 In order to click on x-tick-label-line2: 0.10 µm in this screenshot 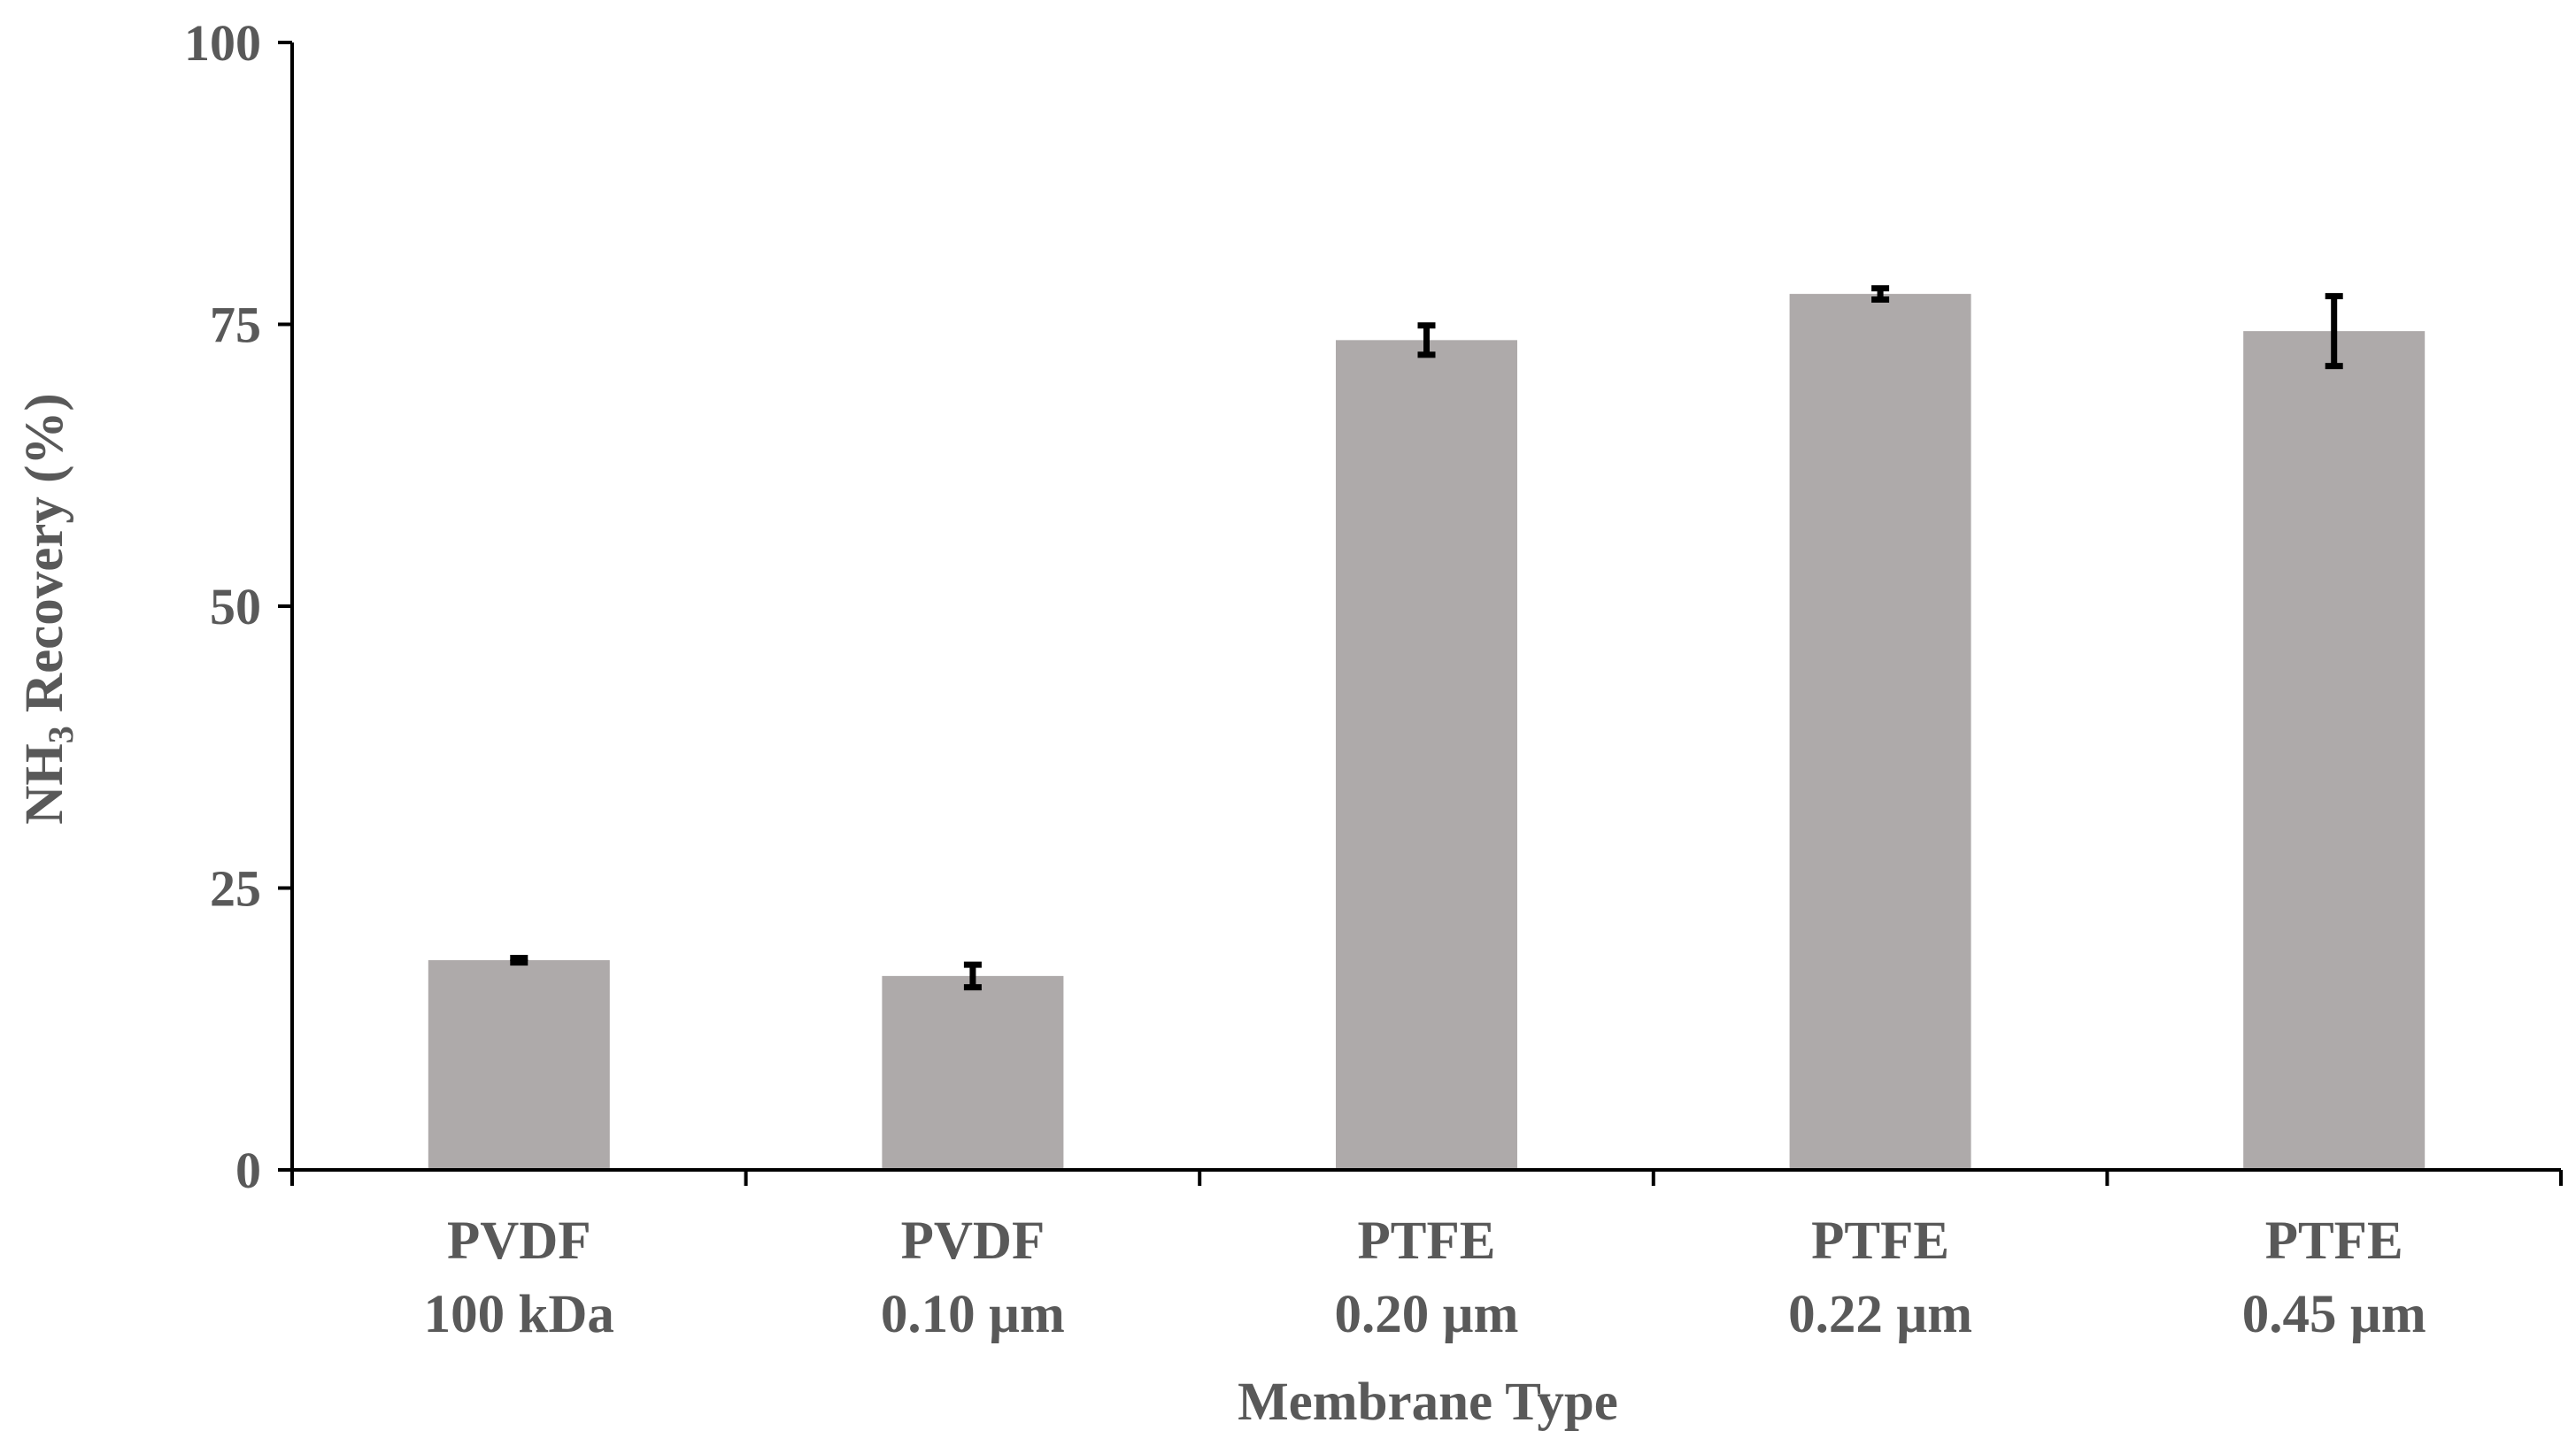, I will do `click(973, 1314)`.